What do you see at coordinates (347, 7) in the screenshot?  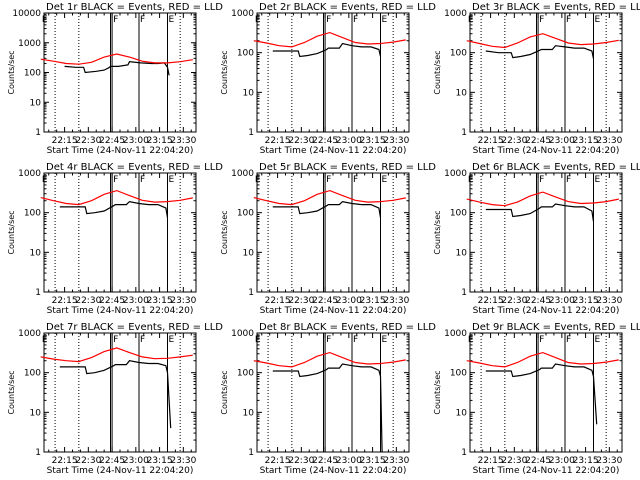 I see `panel-title: Det 2r BLACK = Events, RED = LLD` at bounding box center [347, 7].